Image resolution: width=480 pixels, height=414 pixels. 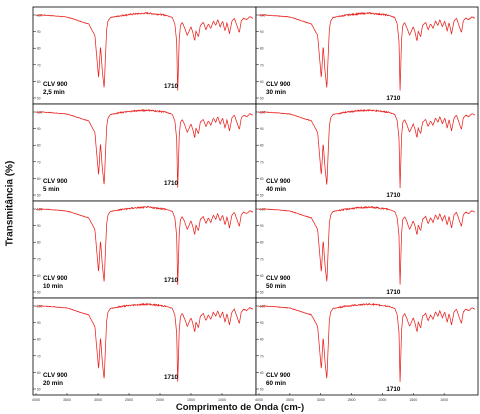 I want to click on x-axis-label: Comprimento de Onda (cm-), so click(x=240, y=407).